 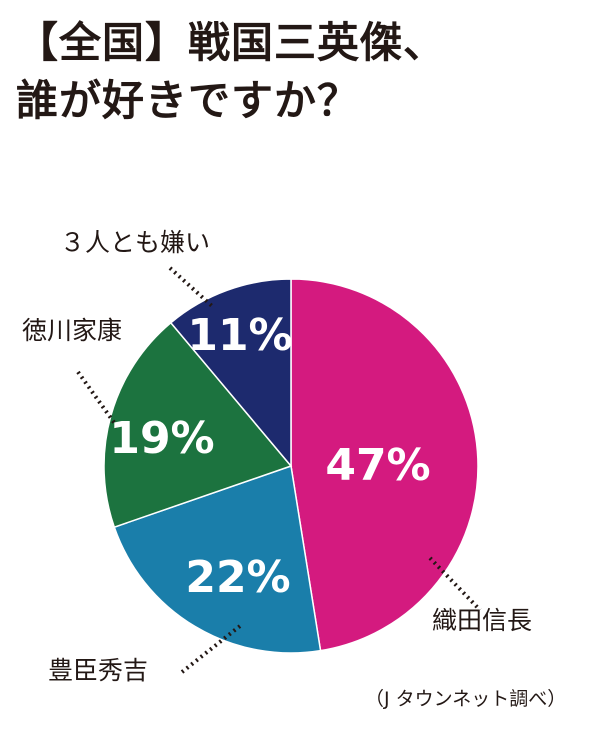 I want to click on title-line-1: 【全国】戦国三英傑、, so click(x=231, y=42).